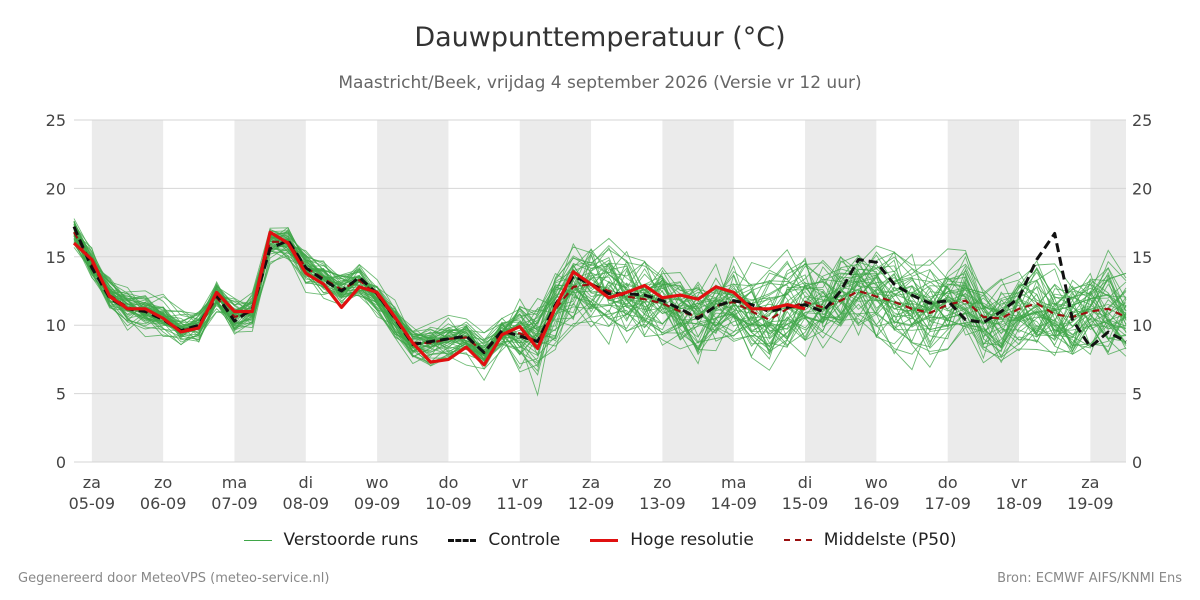  What do you see at coordinates (604, 540) in the screenshot?
I see `legend-swatch-high-res` at bounding box center [604, 540].